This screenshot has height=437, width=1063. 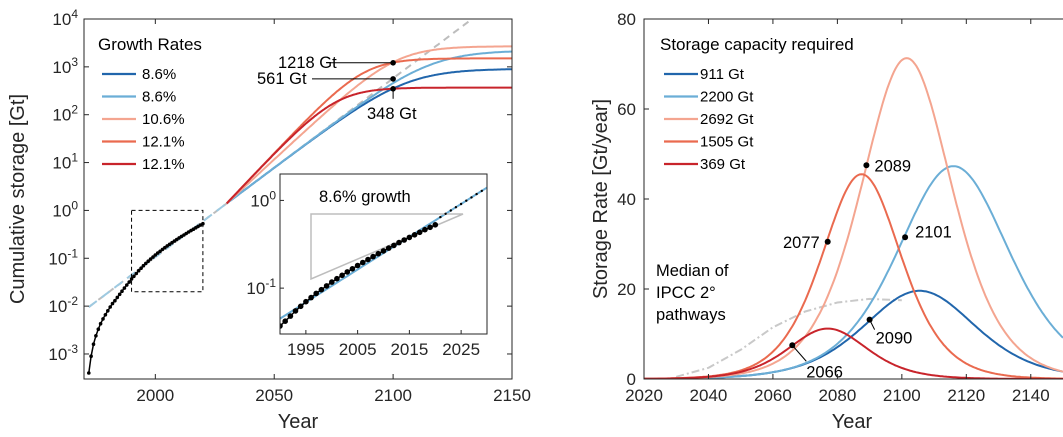 I want to click on right-x-tick-label: 2120, so click(x=966, y=395).